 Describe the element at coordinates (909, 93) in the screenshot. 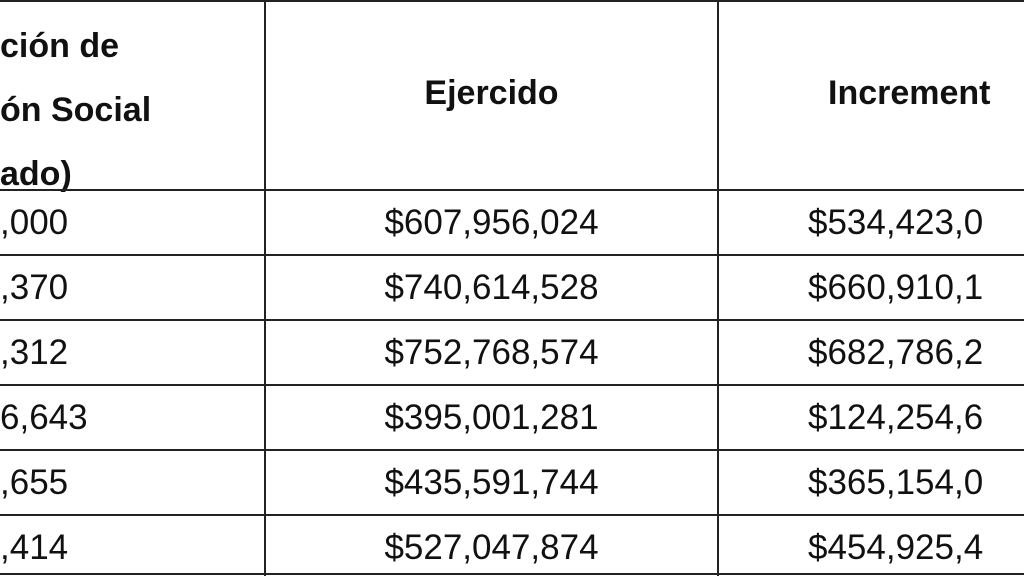

I see `header-cell: Increment` at that location.